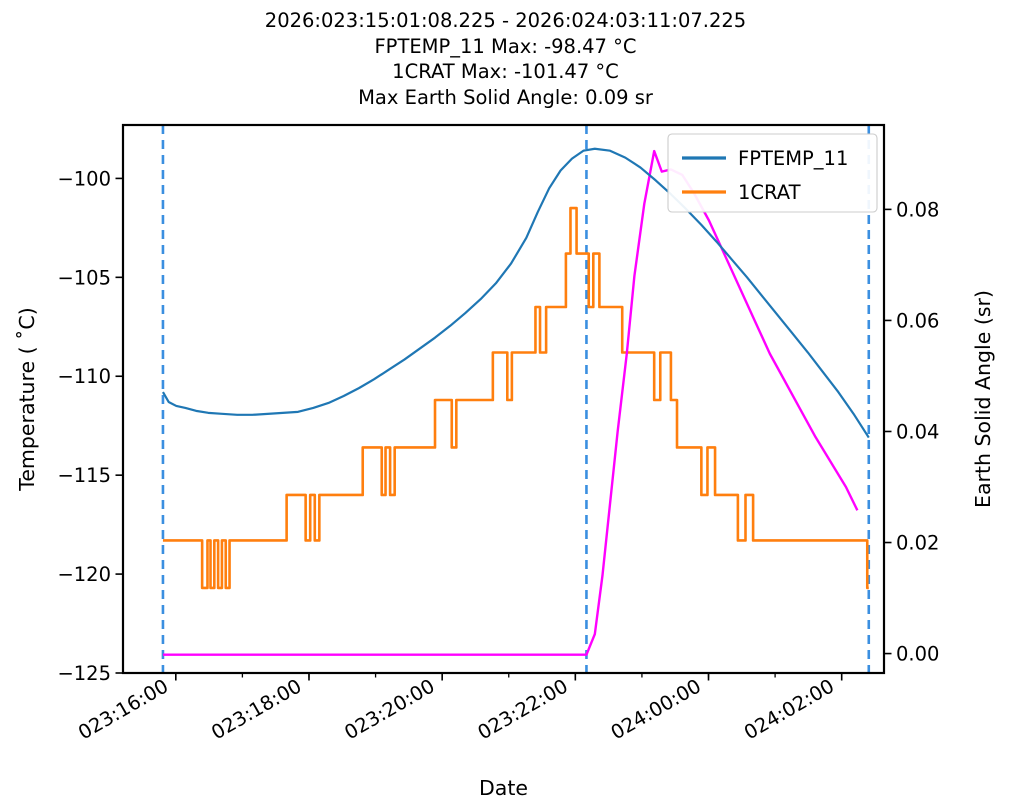  What do you see at coordinates (256, 709) in the screenshot?
I see `x-tick-label: 023:18:00` at bounding box center [256, 709].